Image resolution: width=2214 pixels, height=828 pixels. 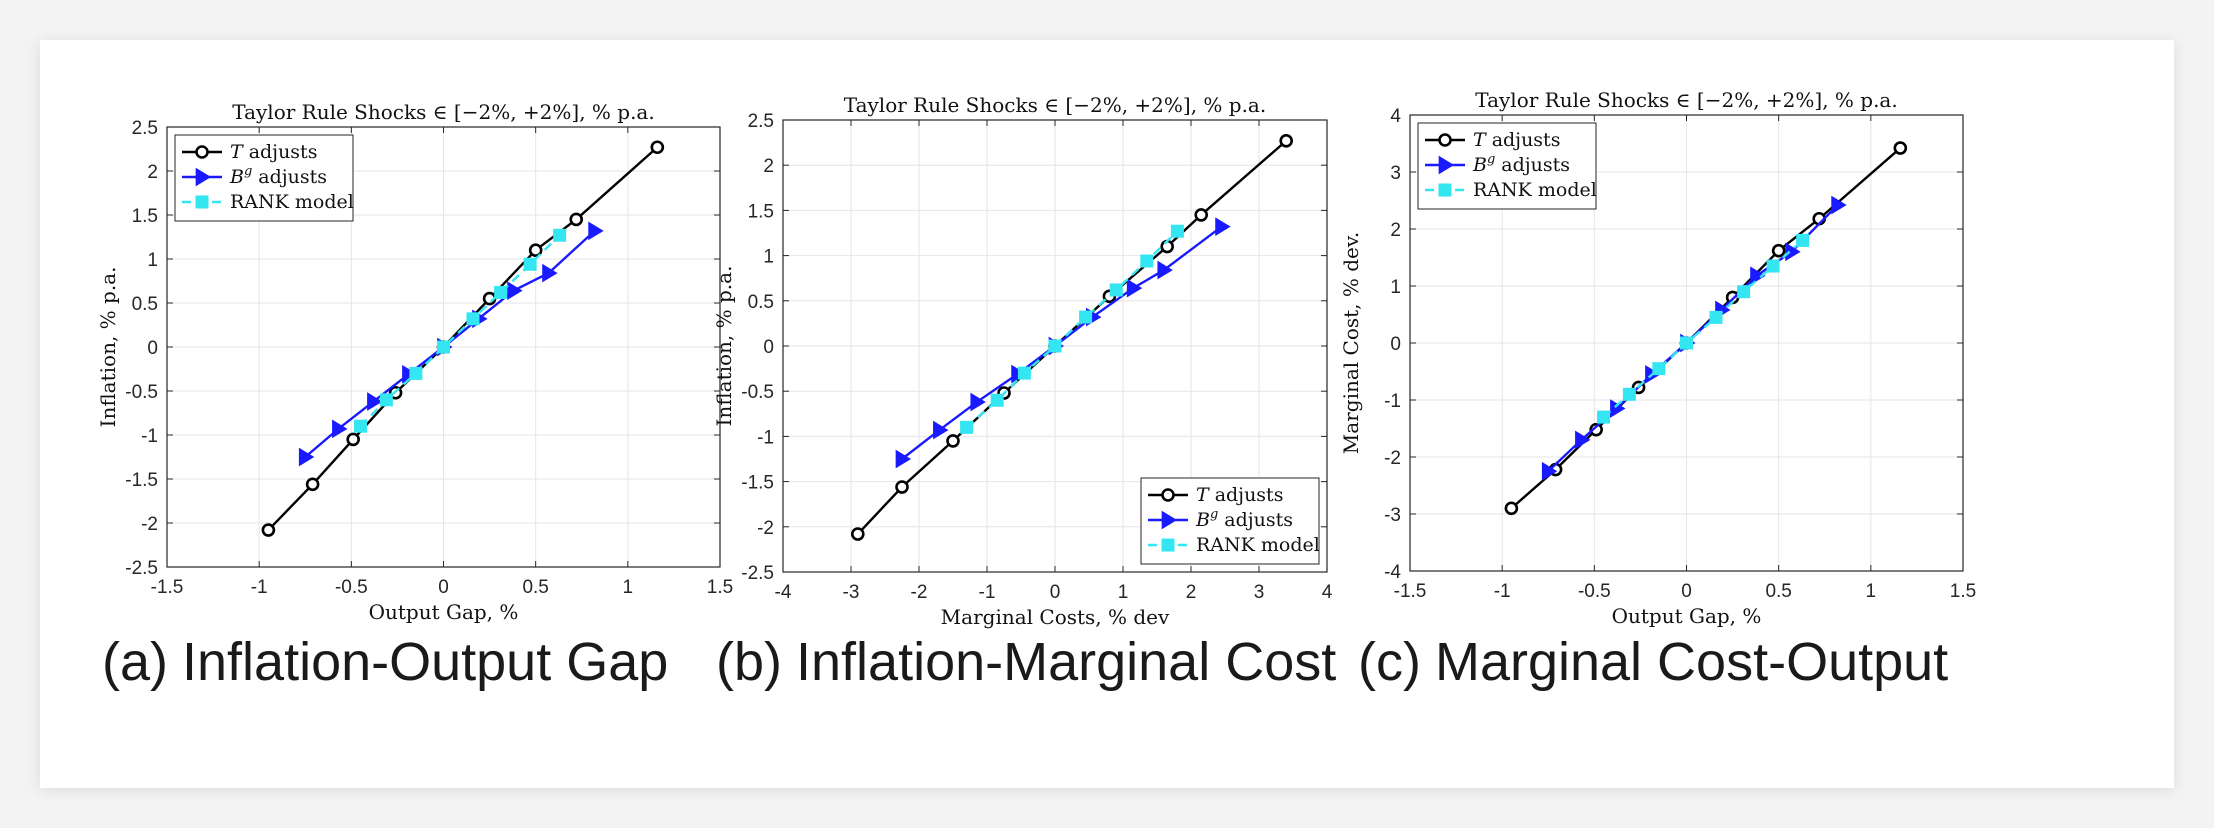 What do you see at coordinates (1686, 343) in the screenshot?
I see `axes-box` at bounding box center [1686, 343].